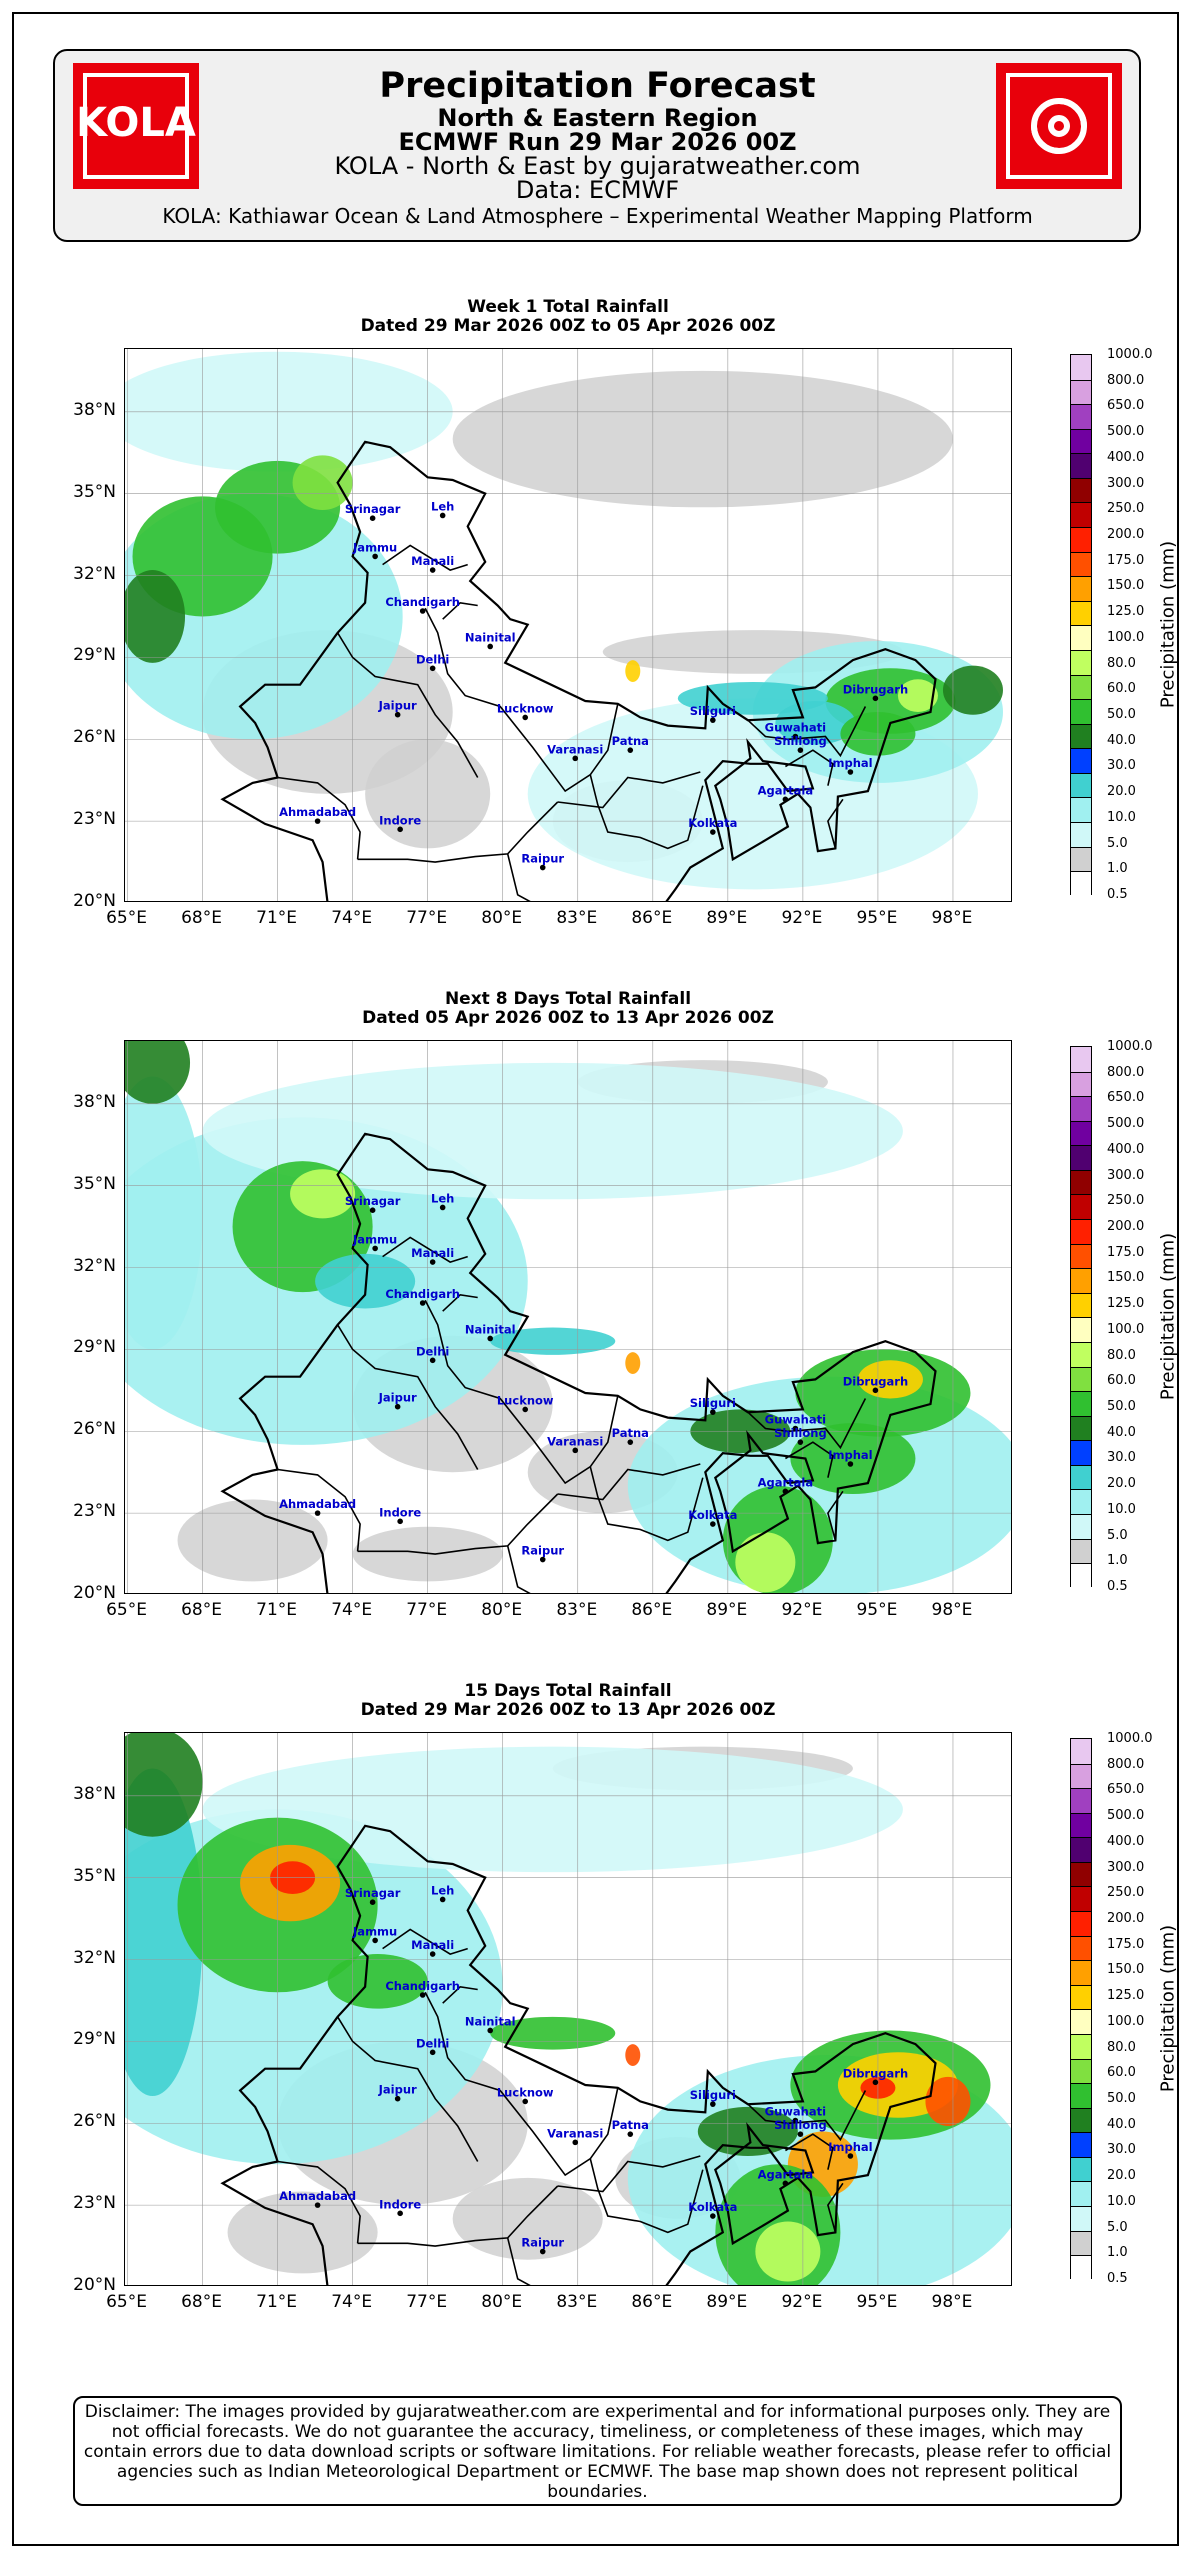 The width and height of the screenshot is (1195, 2560). I want to click on colorbar-level-label: 300.0, so click(1126, 1175).